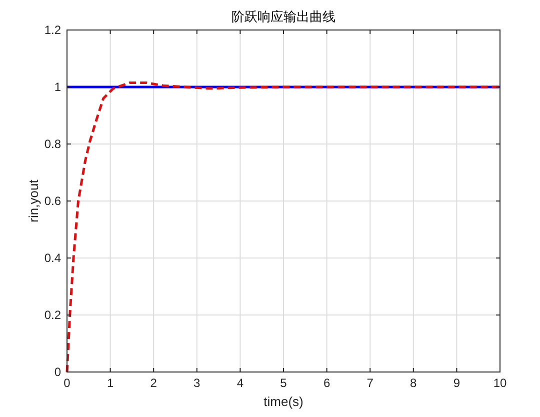  What do you see at coordinates (456, 383) in the screenshot?
I see `x-tick-label: 9` at bounding box center [456, 383].